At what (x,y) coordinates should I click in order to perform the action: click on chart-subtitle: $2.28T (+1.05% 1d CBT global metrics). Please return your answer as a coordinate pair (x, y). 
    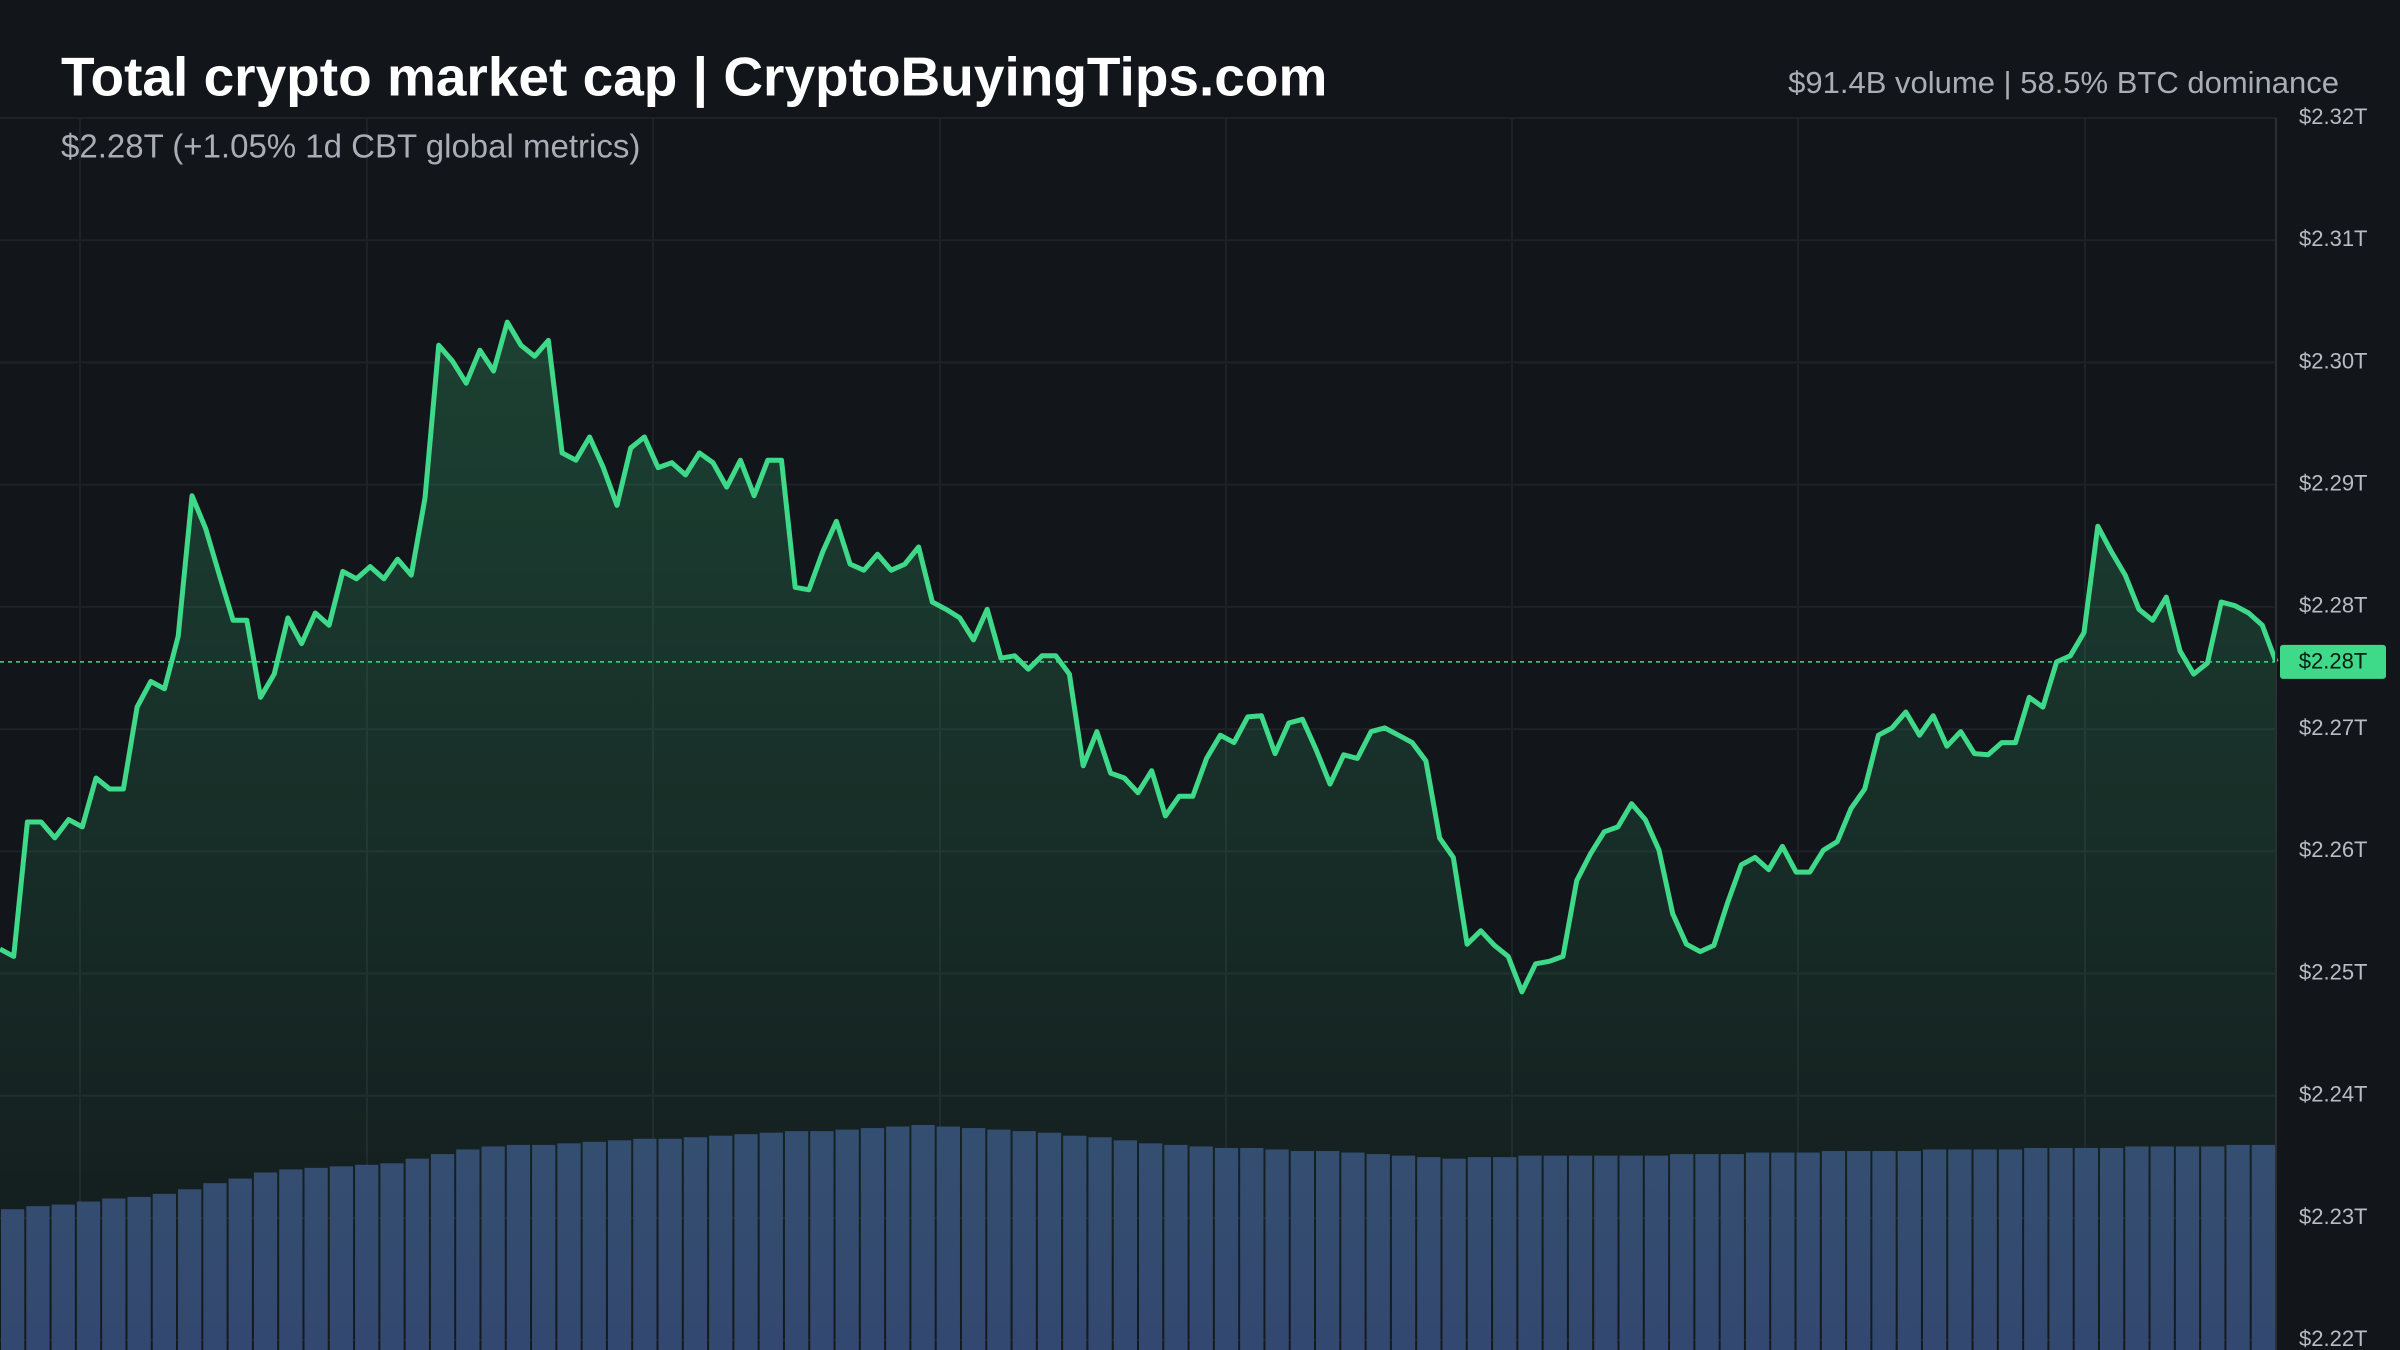
    Looking at the image, I should click on (350, 146).